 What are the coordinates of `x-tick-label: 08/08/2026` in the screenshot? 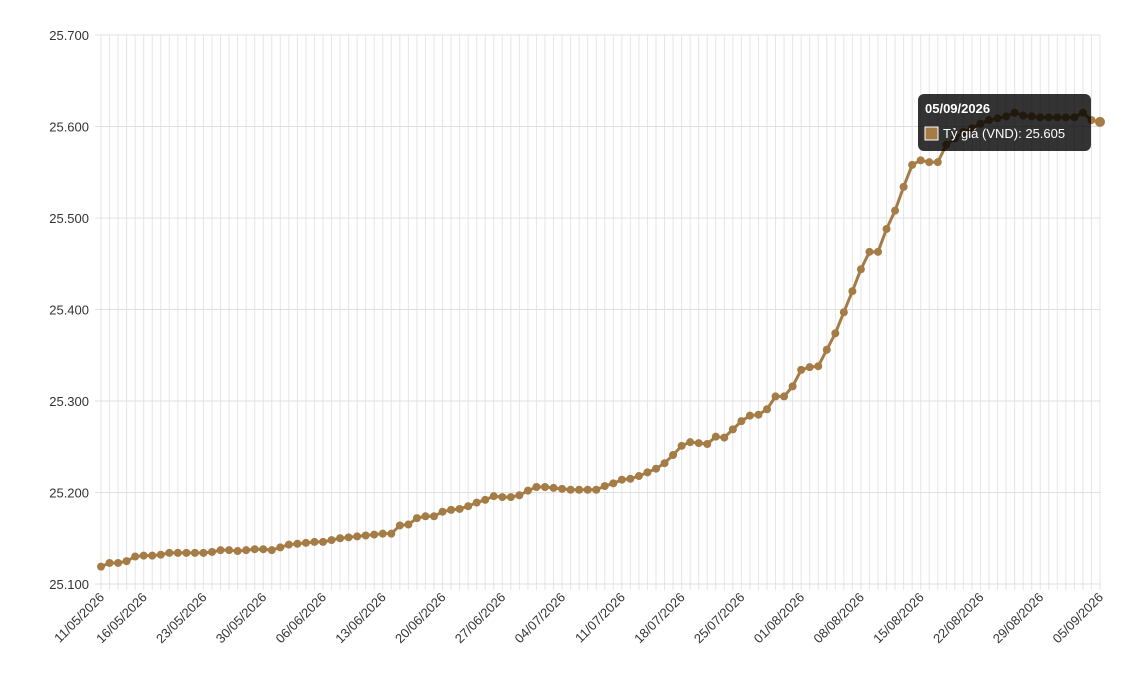 It's located at (838, 618).